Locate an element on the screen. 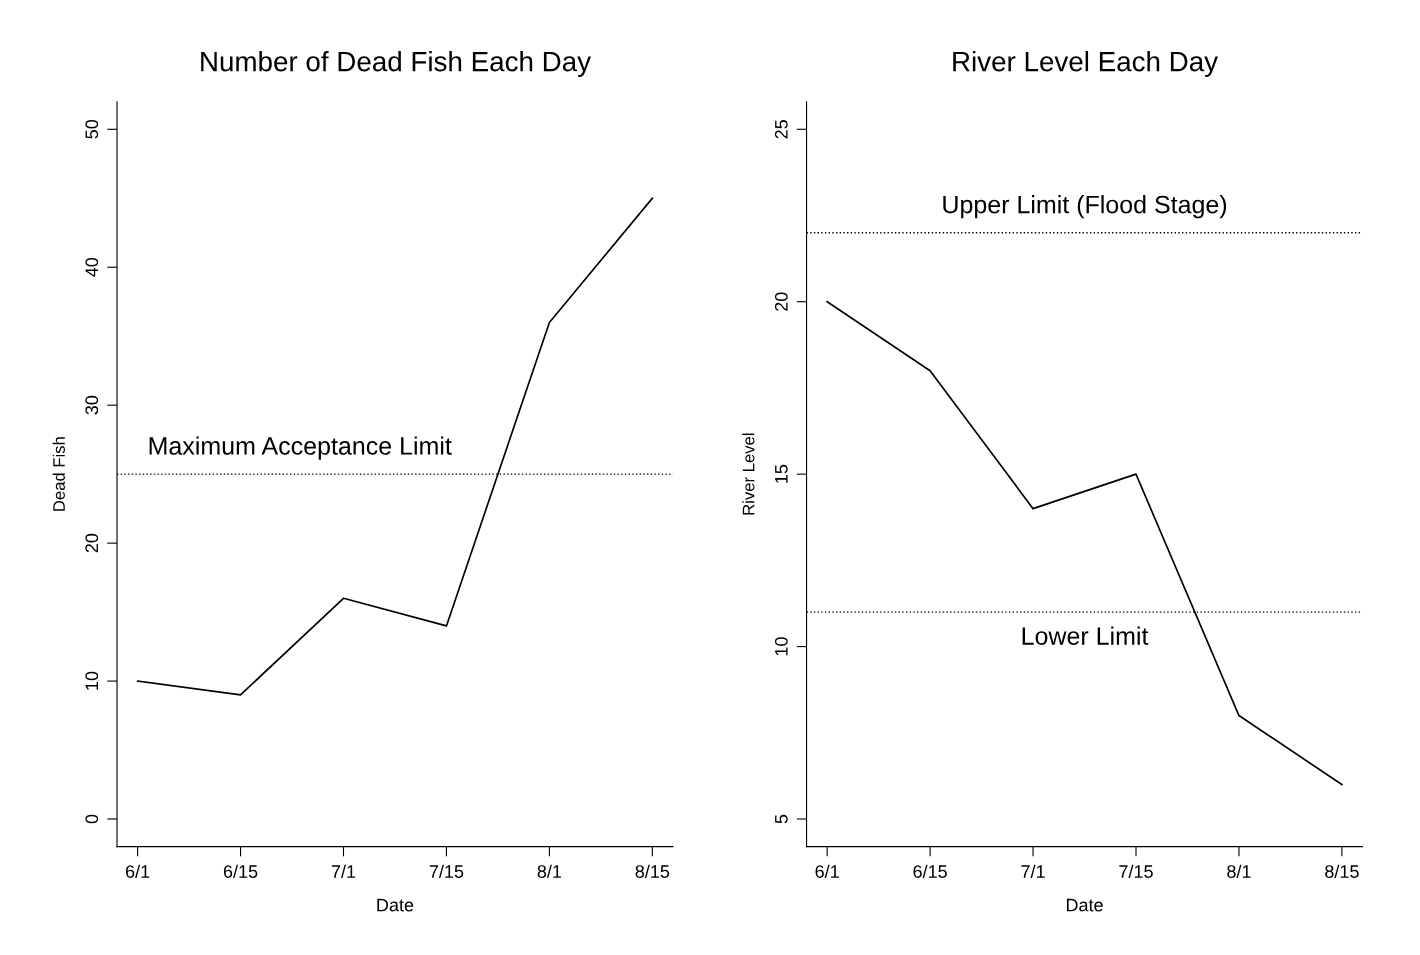 The image size is (1420, 955). chart-title: River Level Each Day is located at coordinates (1086, 64).